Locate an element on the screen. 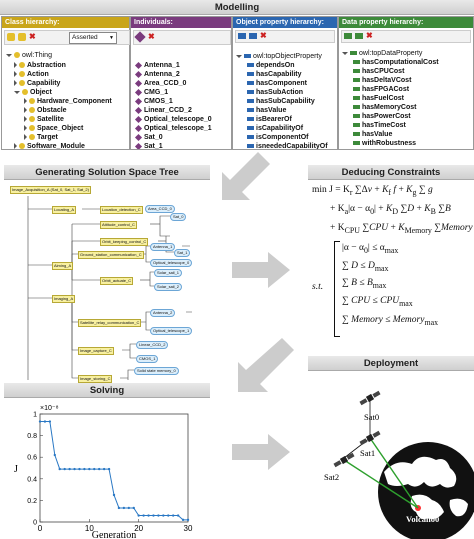  tree-leaf-optical-tel-0: Optical_telescope_0 is located at coordinates (171, 263).